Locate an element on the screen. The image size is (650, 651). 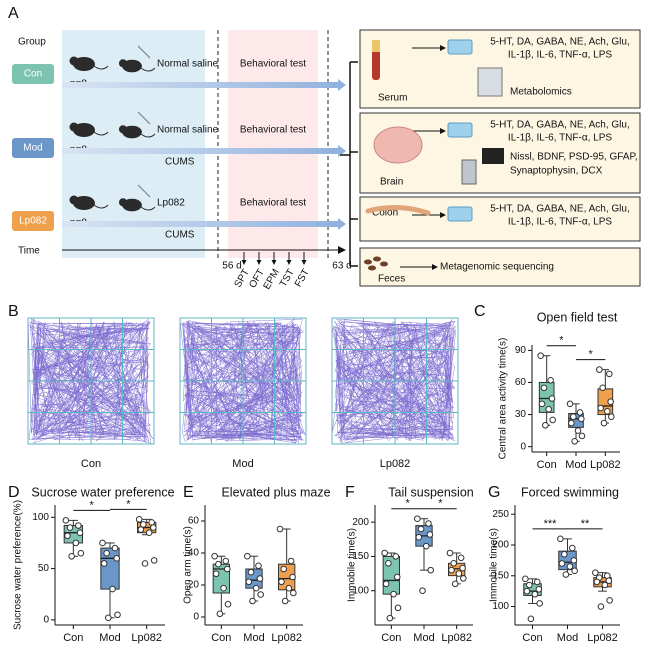
group-badge is located at coordinates (33, 221).